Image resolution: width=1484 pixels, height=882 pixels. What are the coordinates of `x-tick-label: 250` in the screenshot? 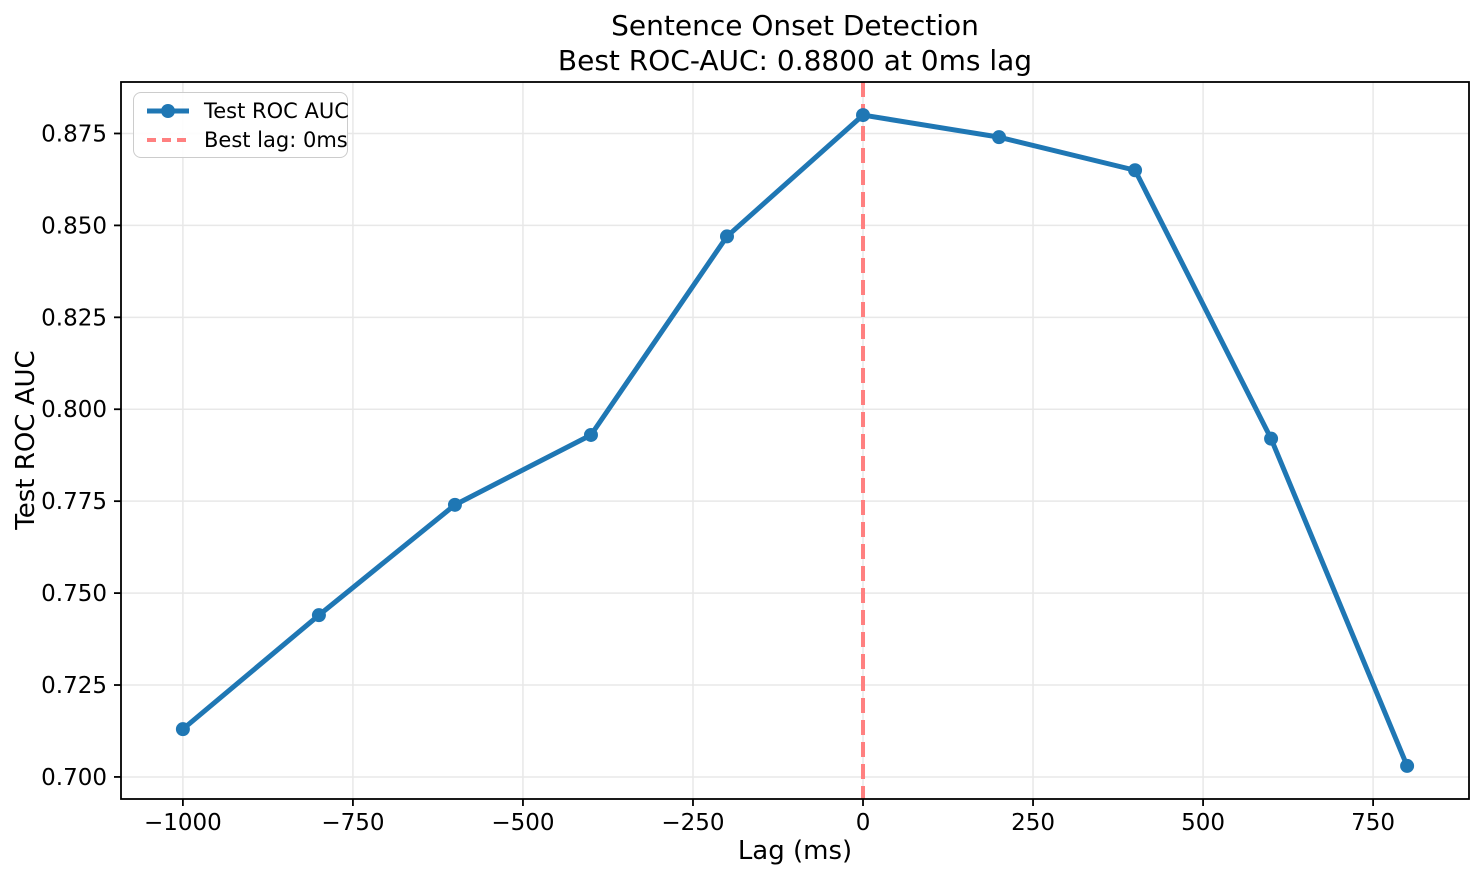 It's located at (1033, 823).